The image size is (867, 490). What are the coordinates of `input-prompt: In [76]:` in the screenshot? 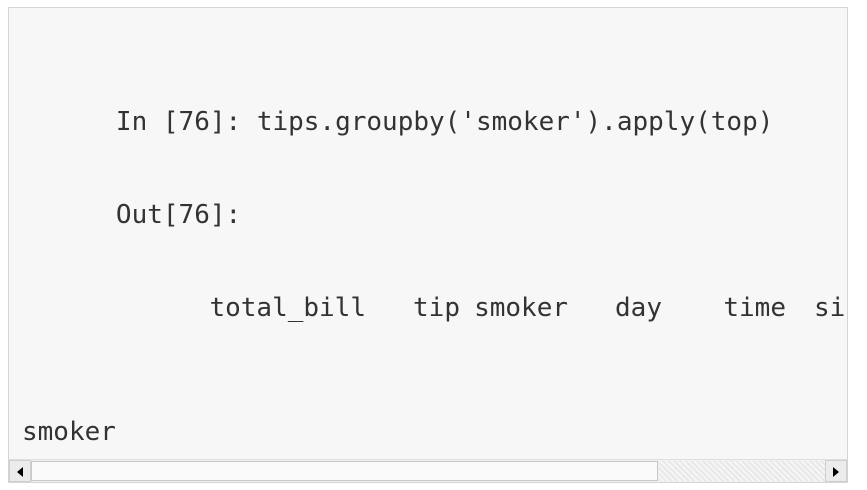 It's located at (178, 122).